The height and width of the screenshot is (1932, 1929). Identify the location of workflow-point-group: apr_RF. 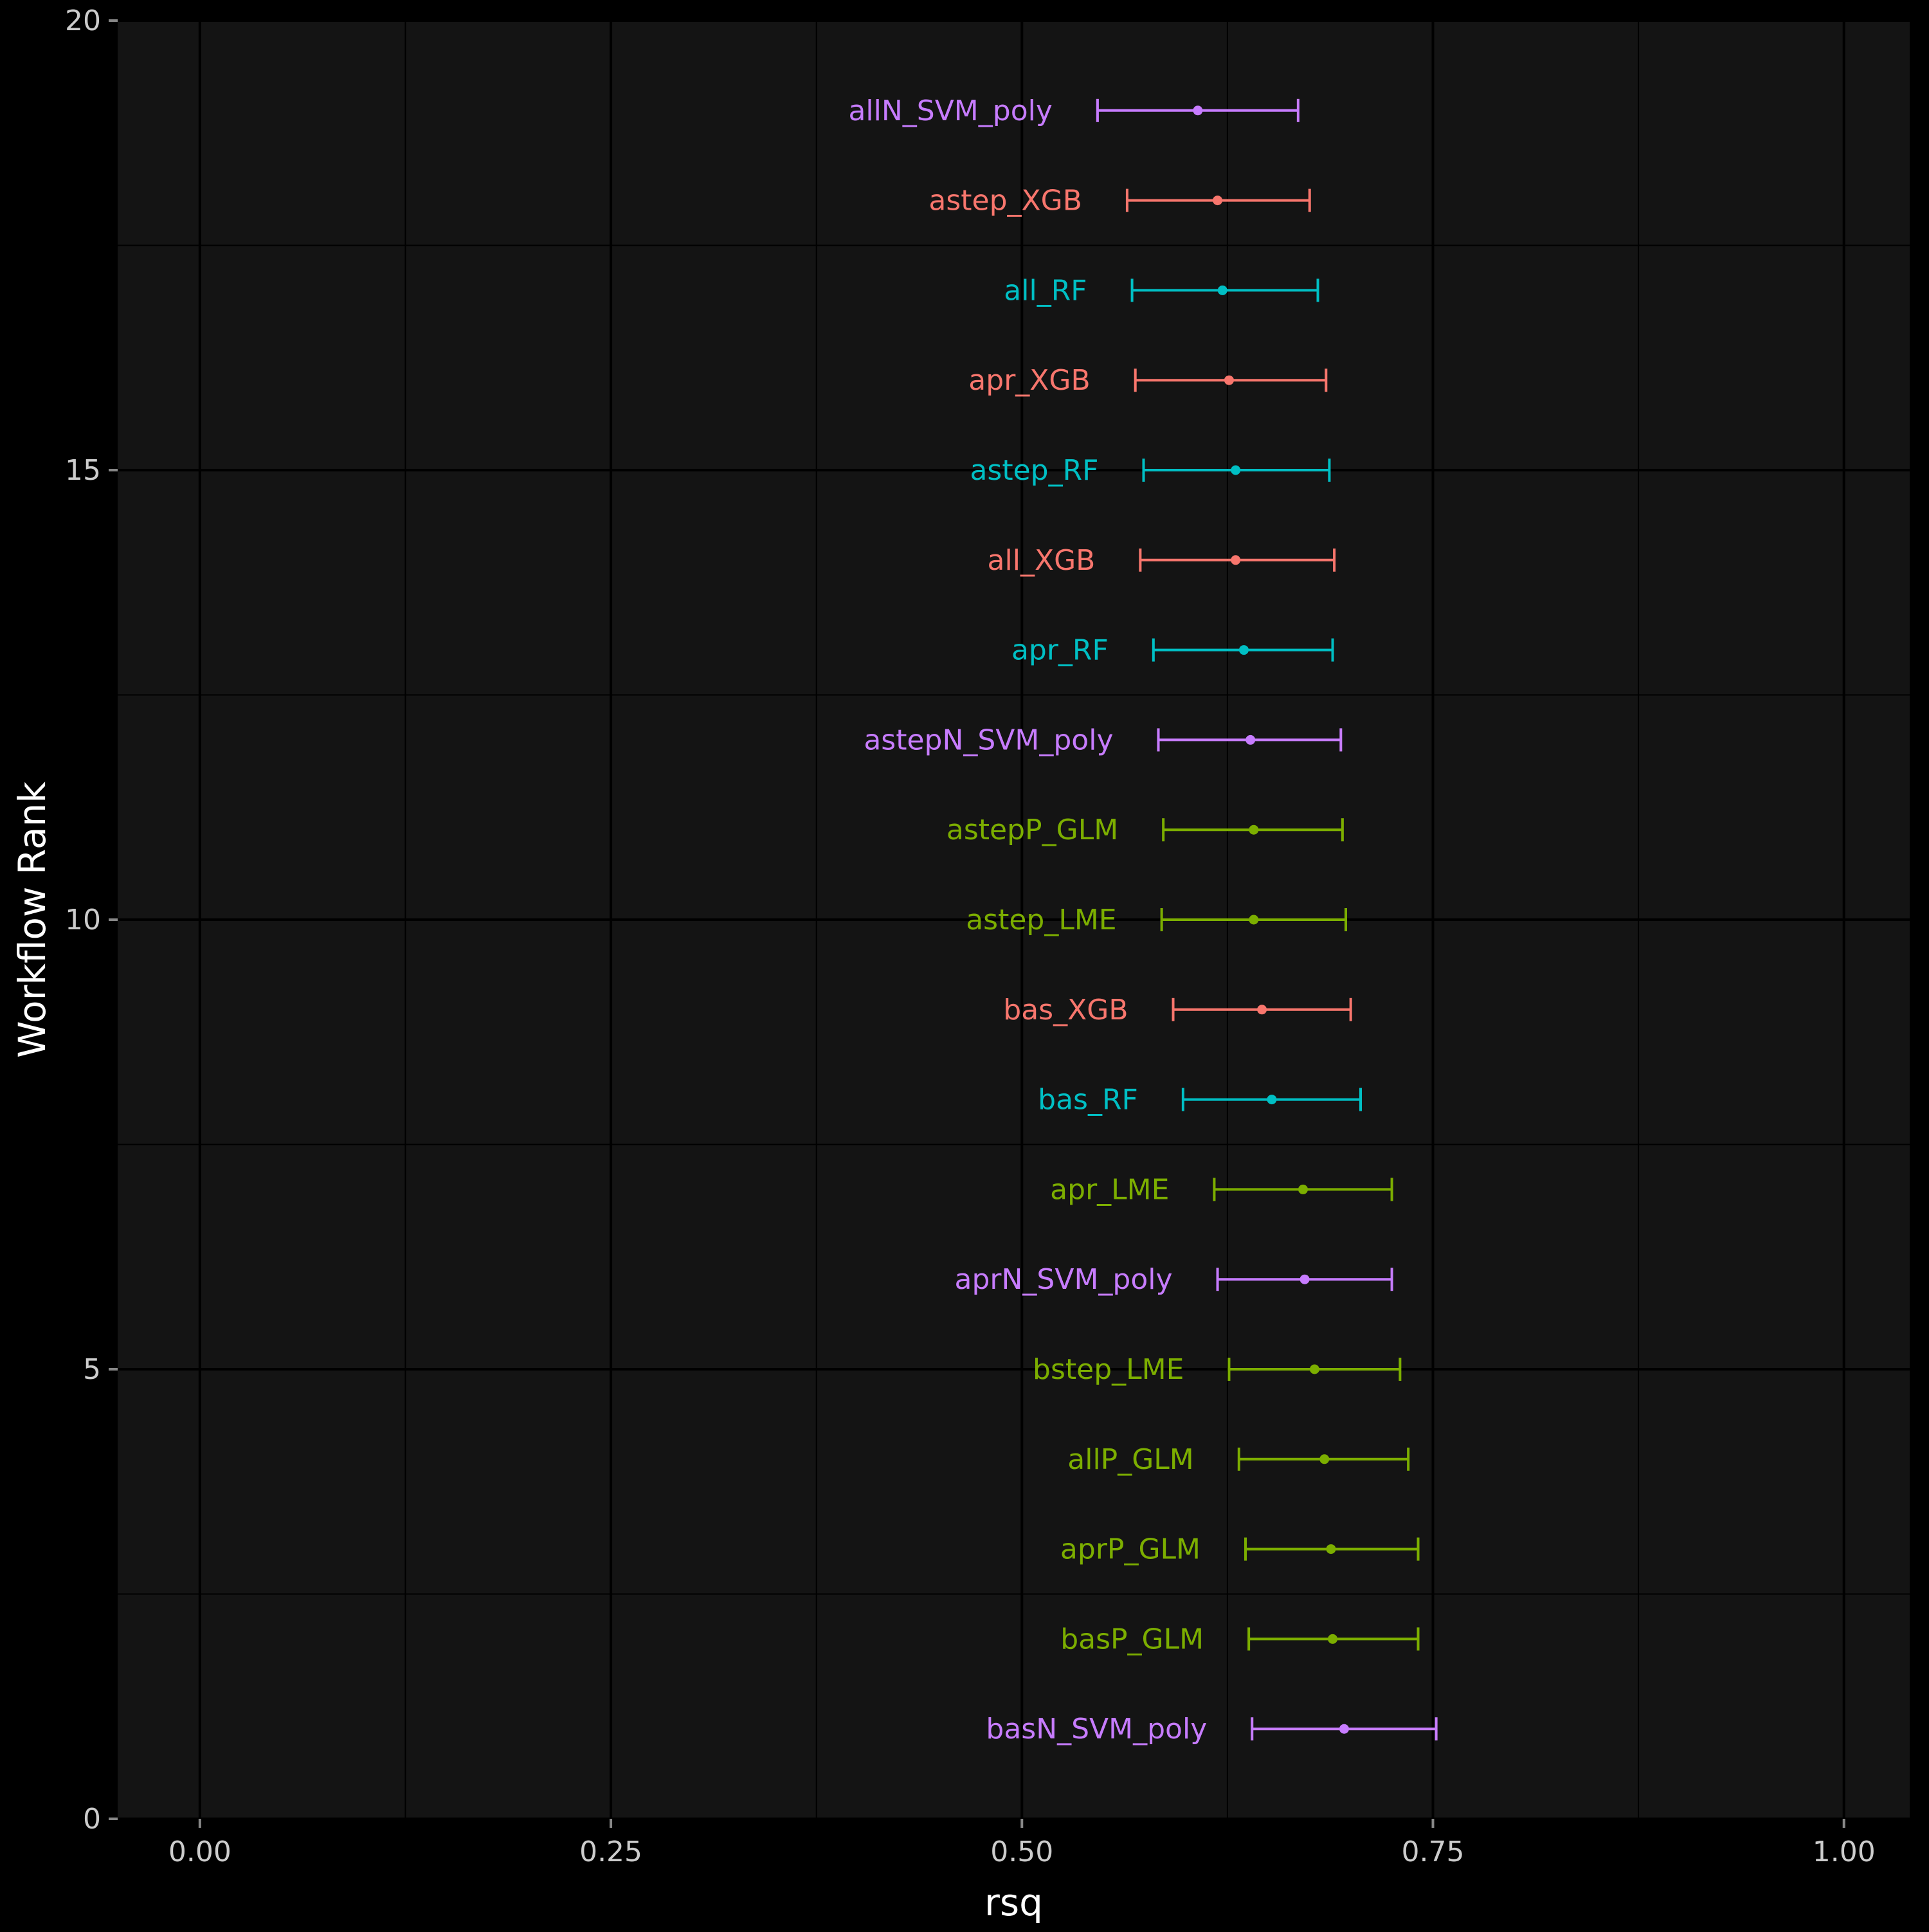
(1172, 651).